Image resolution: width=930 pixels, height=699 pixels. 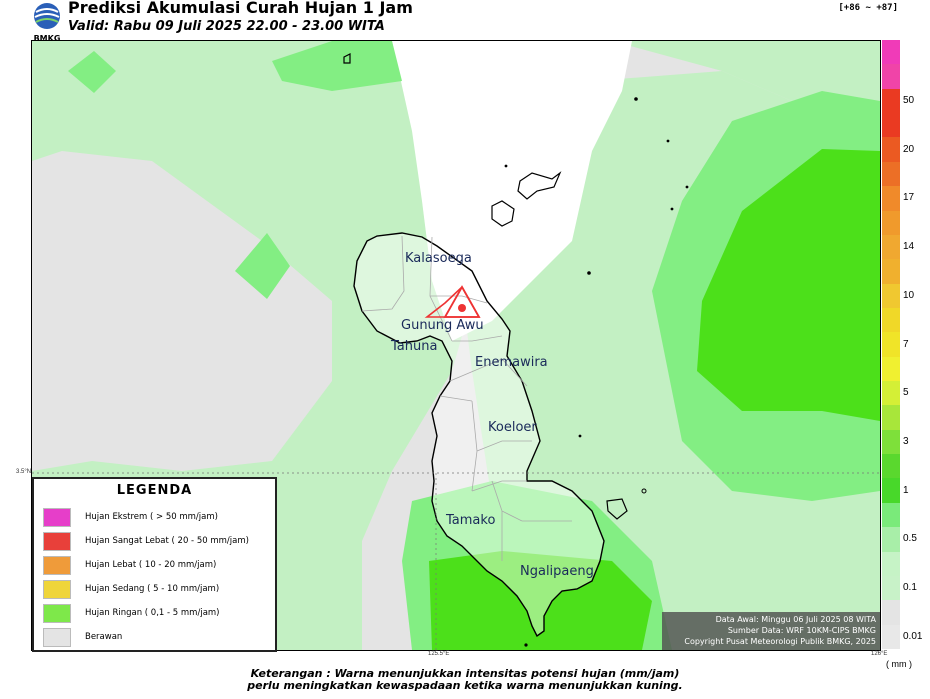 I want to click on color-scale-label: 10, so click(x=909, y=295).